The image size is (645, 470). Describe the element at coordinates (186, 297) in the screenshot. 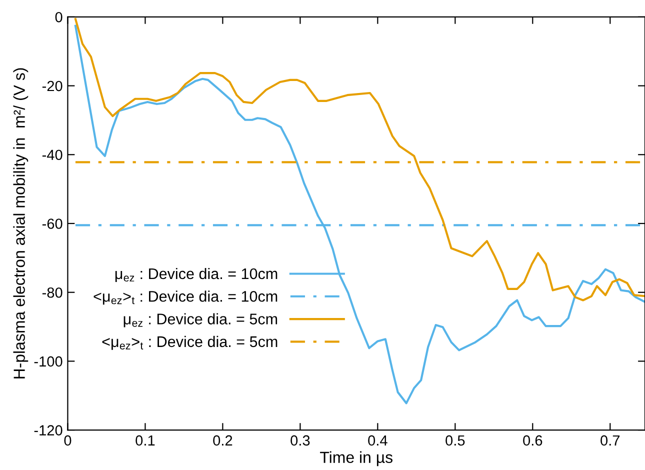

I see `legend-label: <μ$_{ez}$>$_{t}$ : Device dia. = 10cm` at that location.